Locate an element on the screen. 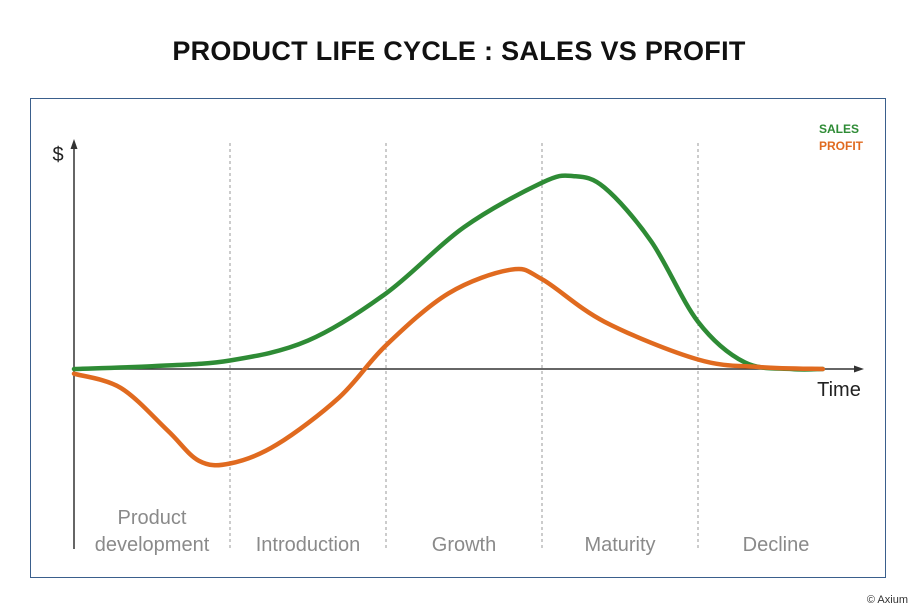 The image size is (918, 612). legend-sales: SALES is located at coordinates (839, 129).